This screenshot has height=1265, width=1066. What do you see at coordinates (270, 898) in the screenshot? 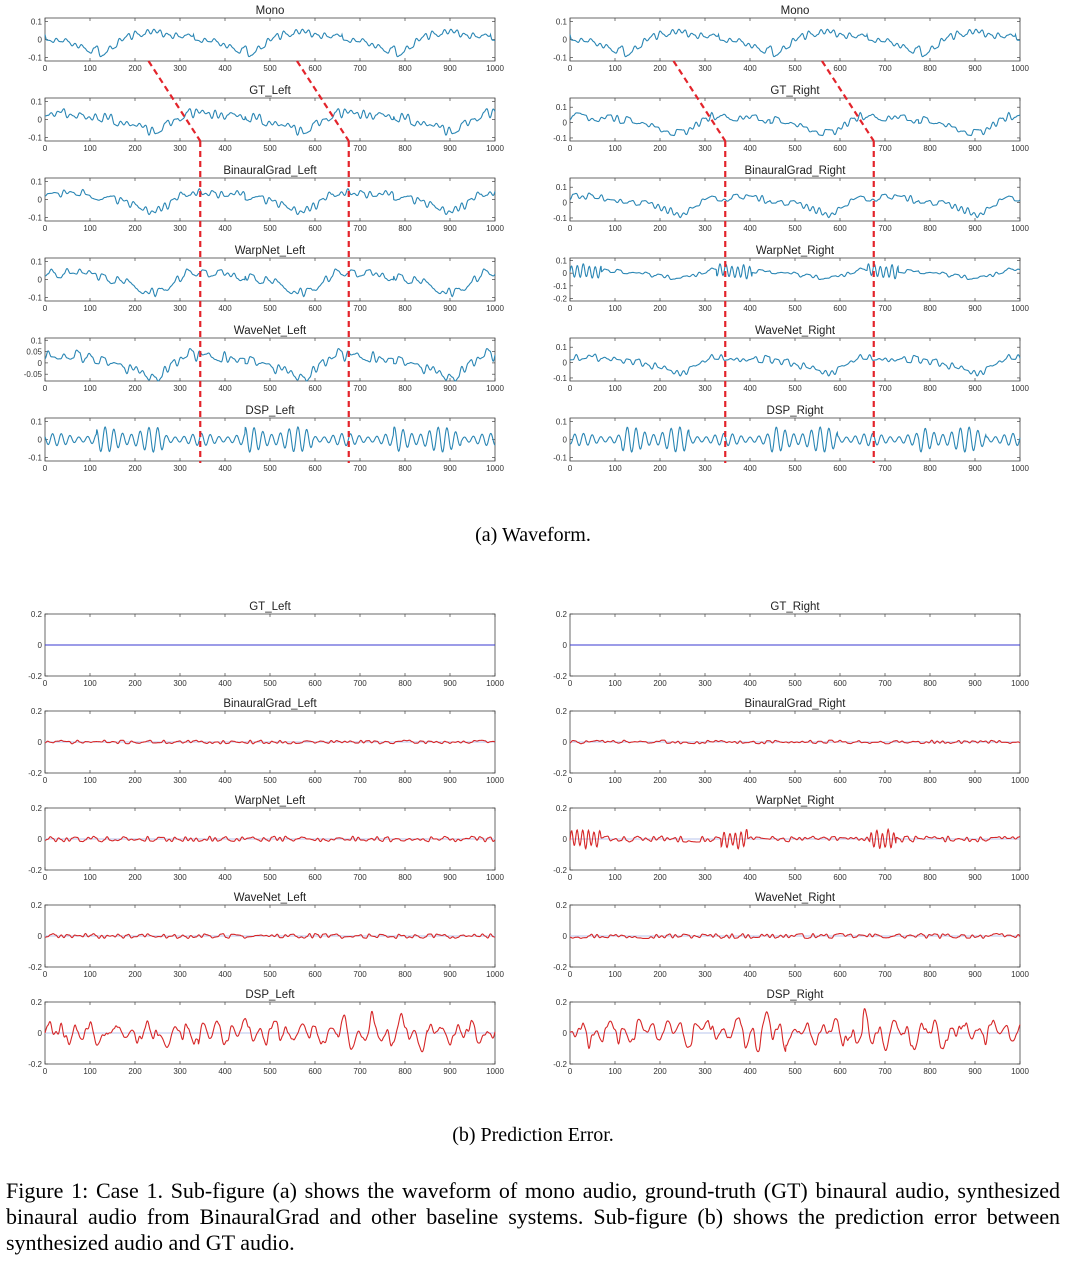
I see `panel-title: WaveNet_Left` at bounding box center [270, 898].